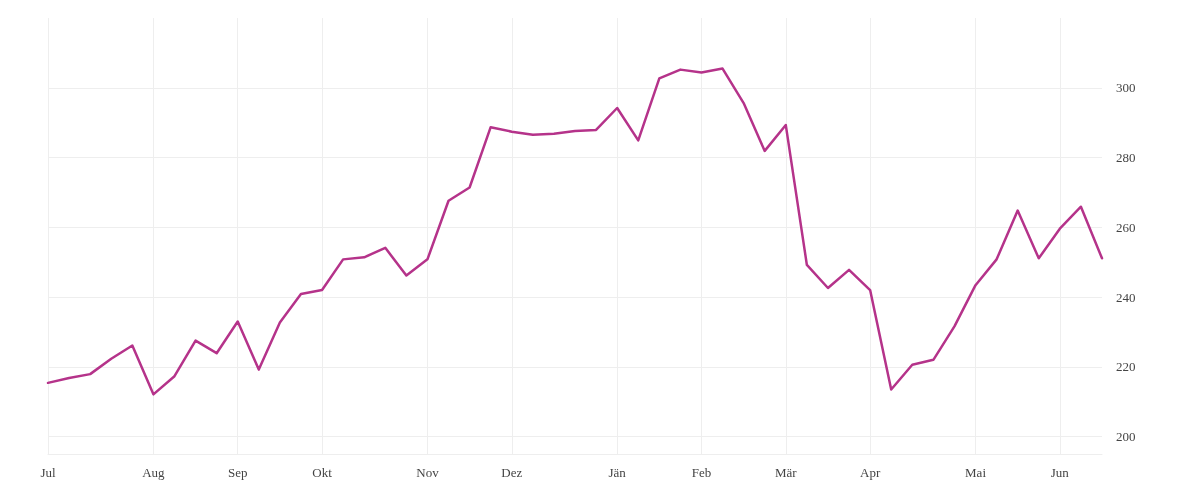 The width and height of the screenshot is (1200, 500). I want to click on x-tick-label: Jun, so click(1060, 472).